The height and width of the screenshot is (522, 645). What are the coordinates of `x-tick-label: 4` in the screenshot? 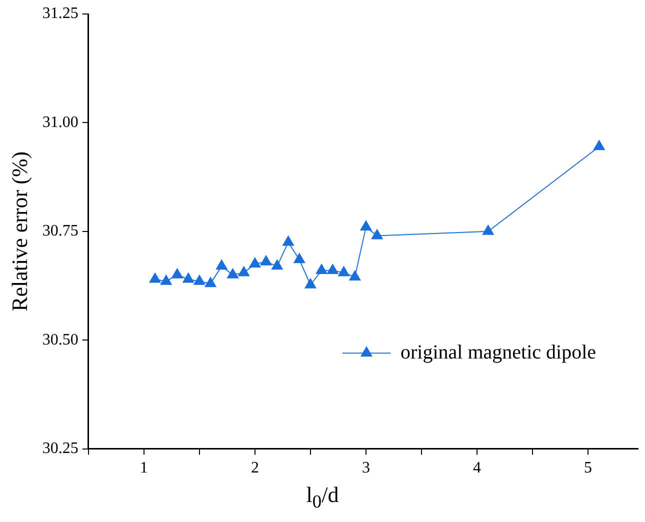 It's located at (477, 468).